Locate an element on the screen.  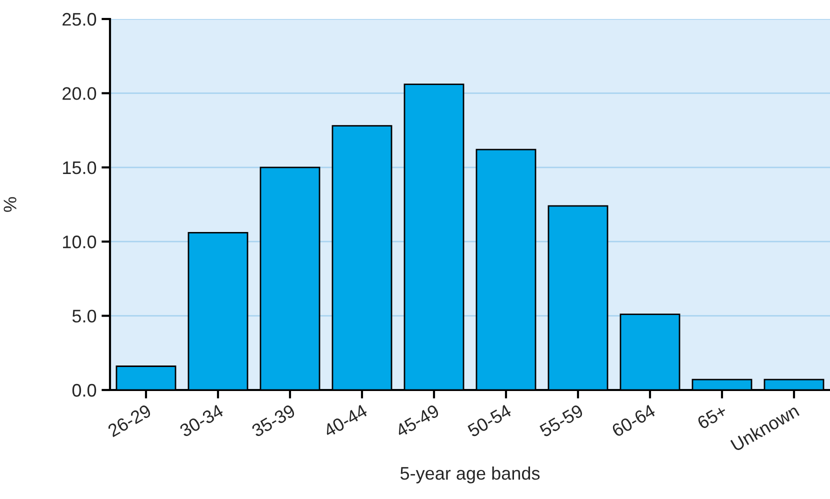
y-tick-label: 5.0 is located at coordinates (84, 316).